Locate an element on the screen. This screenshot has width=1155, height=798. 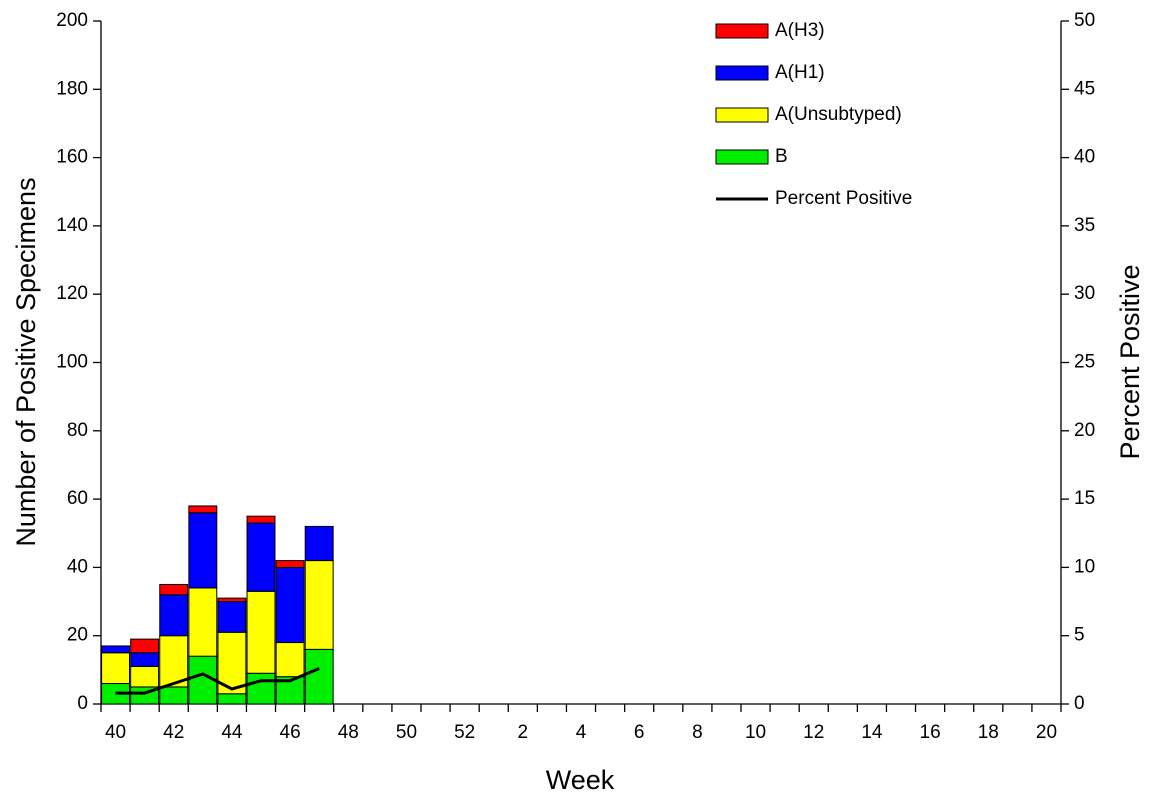
x-tick-label: 10 is located at coordinates (755, 732).